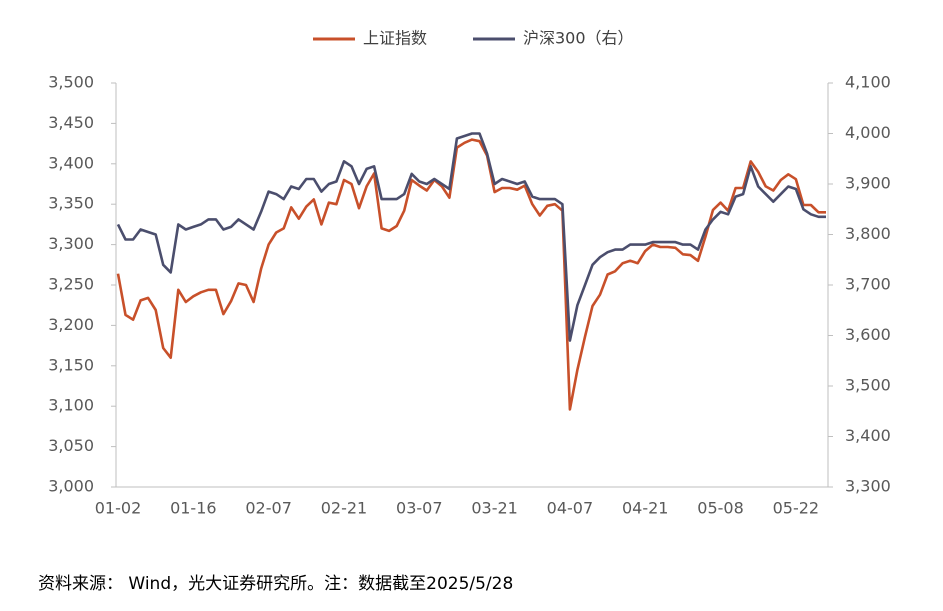 This screenshot has width=943, height=611. Describe the element at coordinates (578, 38) in the screenshot. I see `legend-text: 沪深300（右）` at that location.